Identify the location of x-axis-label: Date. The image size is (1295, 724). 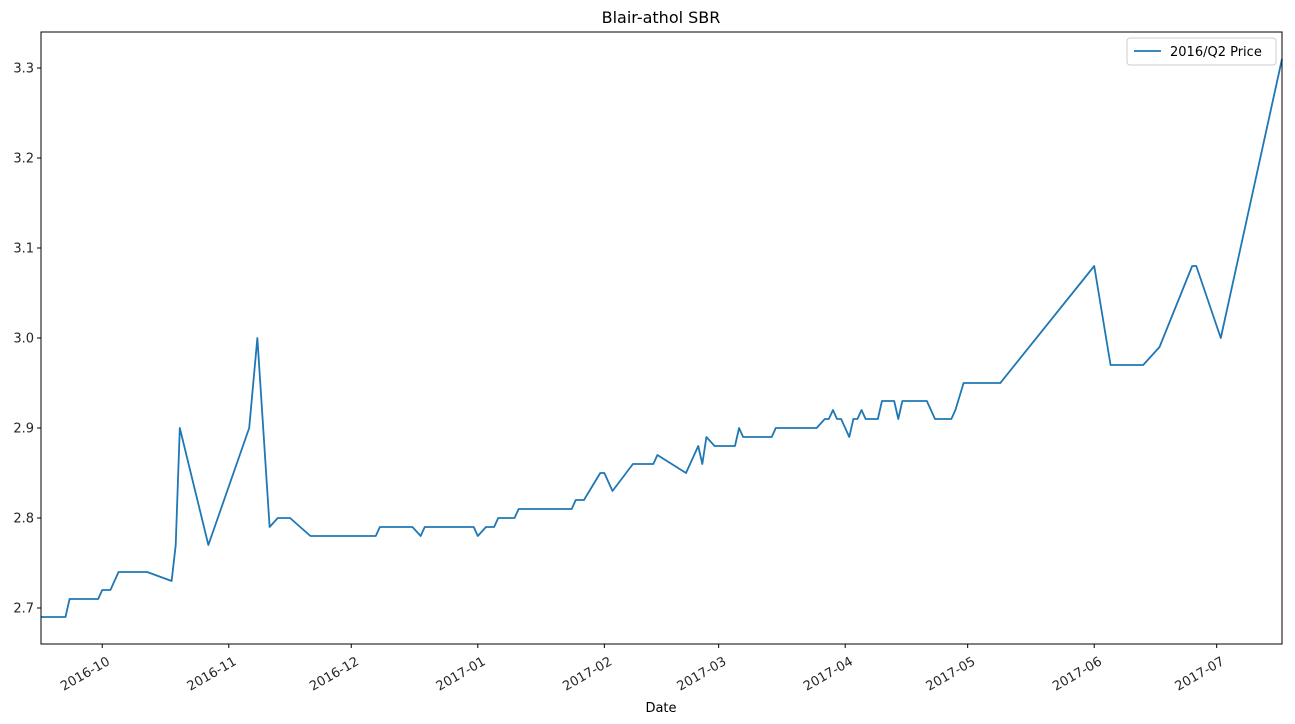
(660, 708).